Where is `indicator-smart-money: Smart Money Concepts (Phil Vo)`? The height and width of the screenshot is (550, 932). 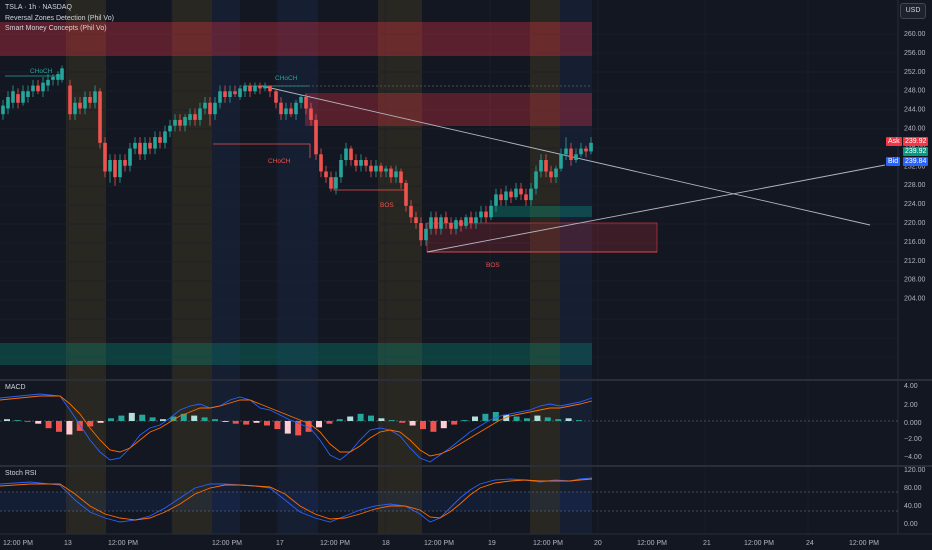
indicator-smart-money: Smart Money Concepts (Phil Vo) is located at coordinates (56, 28).